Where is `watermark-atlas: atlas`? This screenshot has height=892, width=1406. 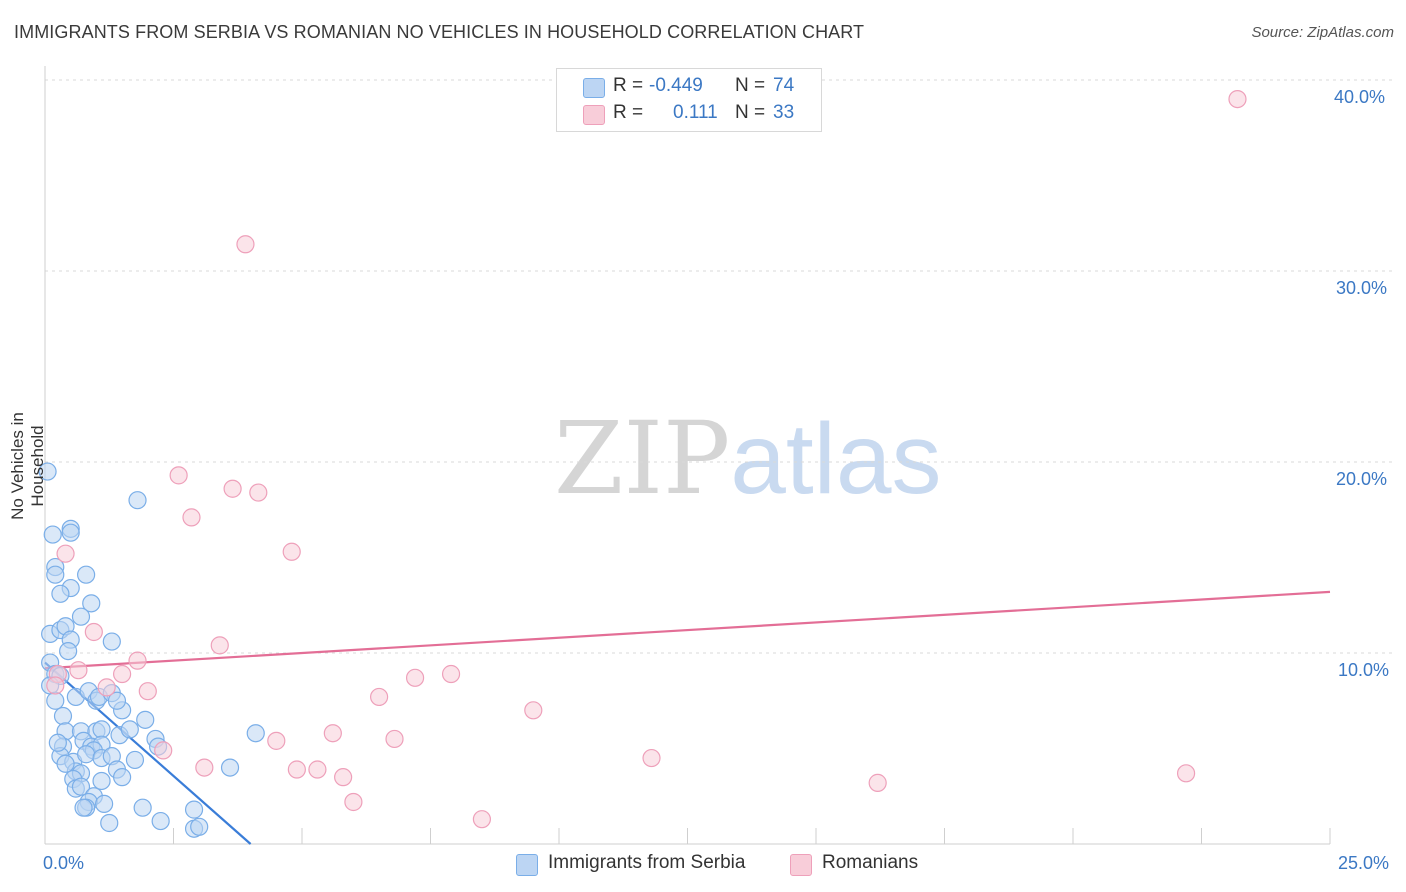
watermark-atlas: atlas is located at coordinates (836, 459).